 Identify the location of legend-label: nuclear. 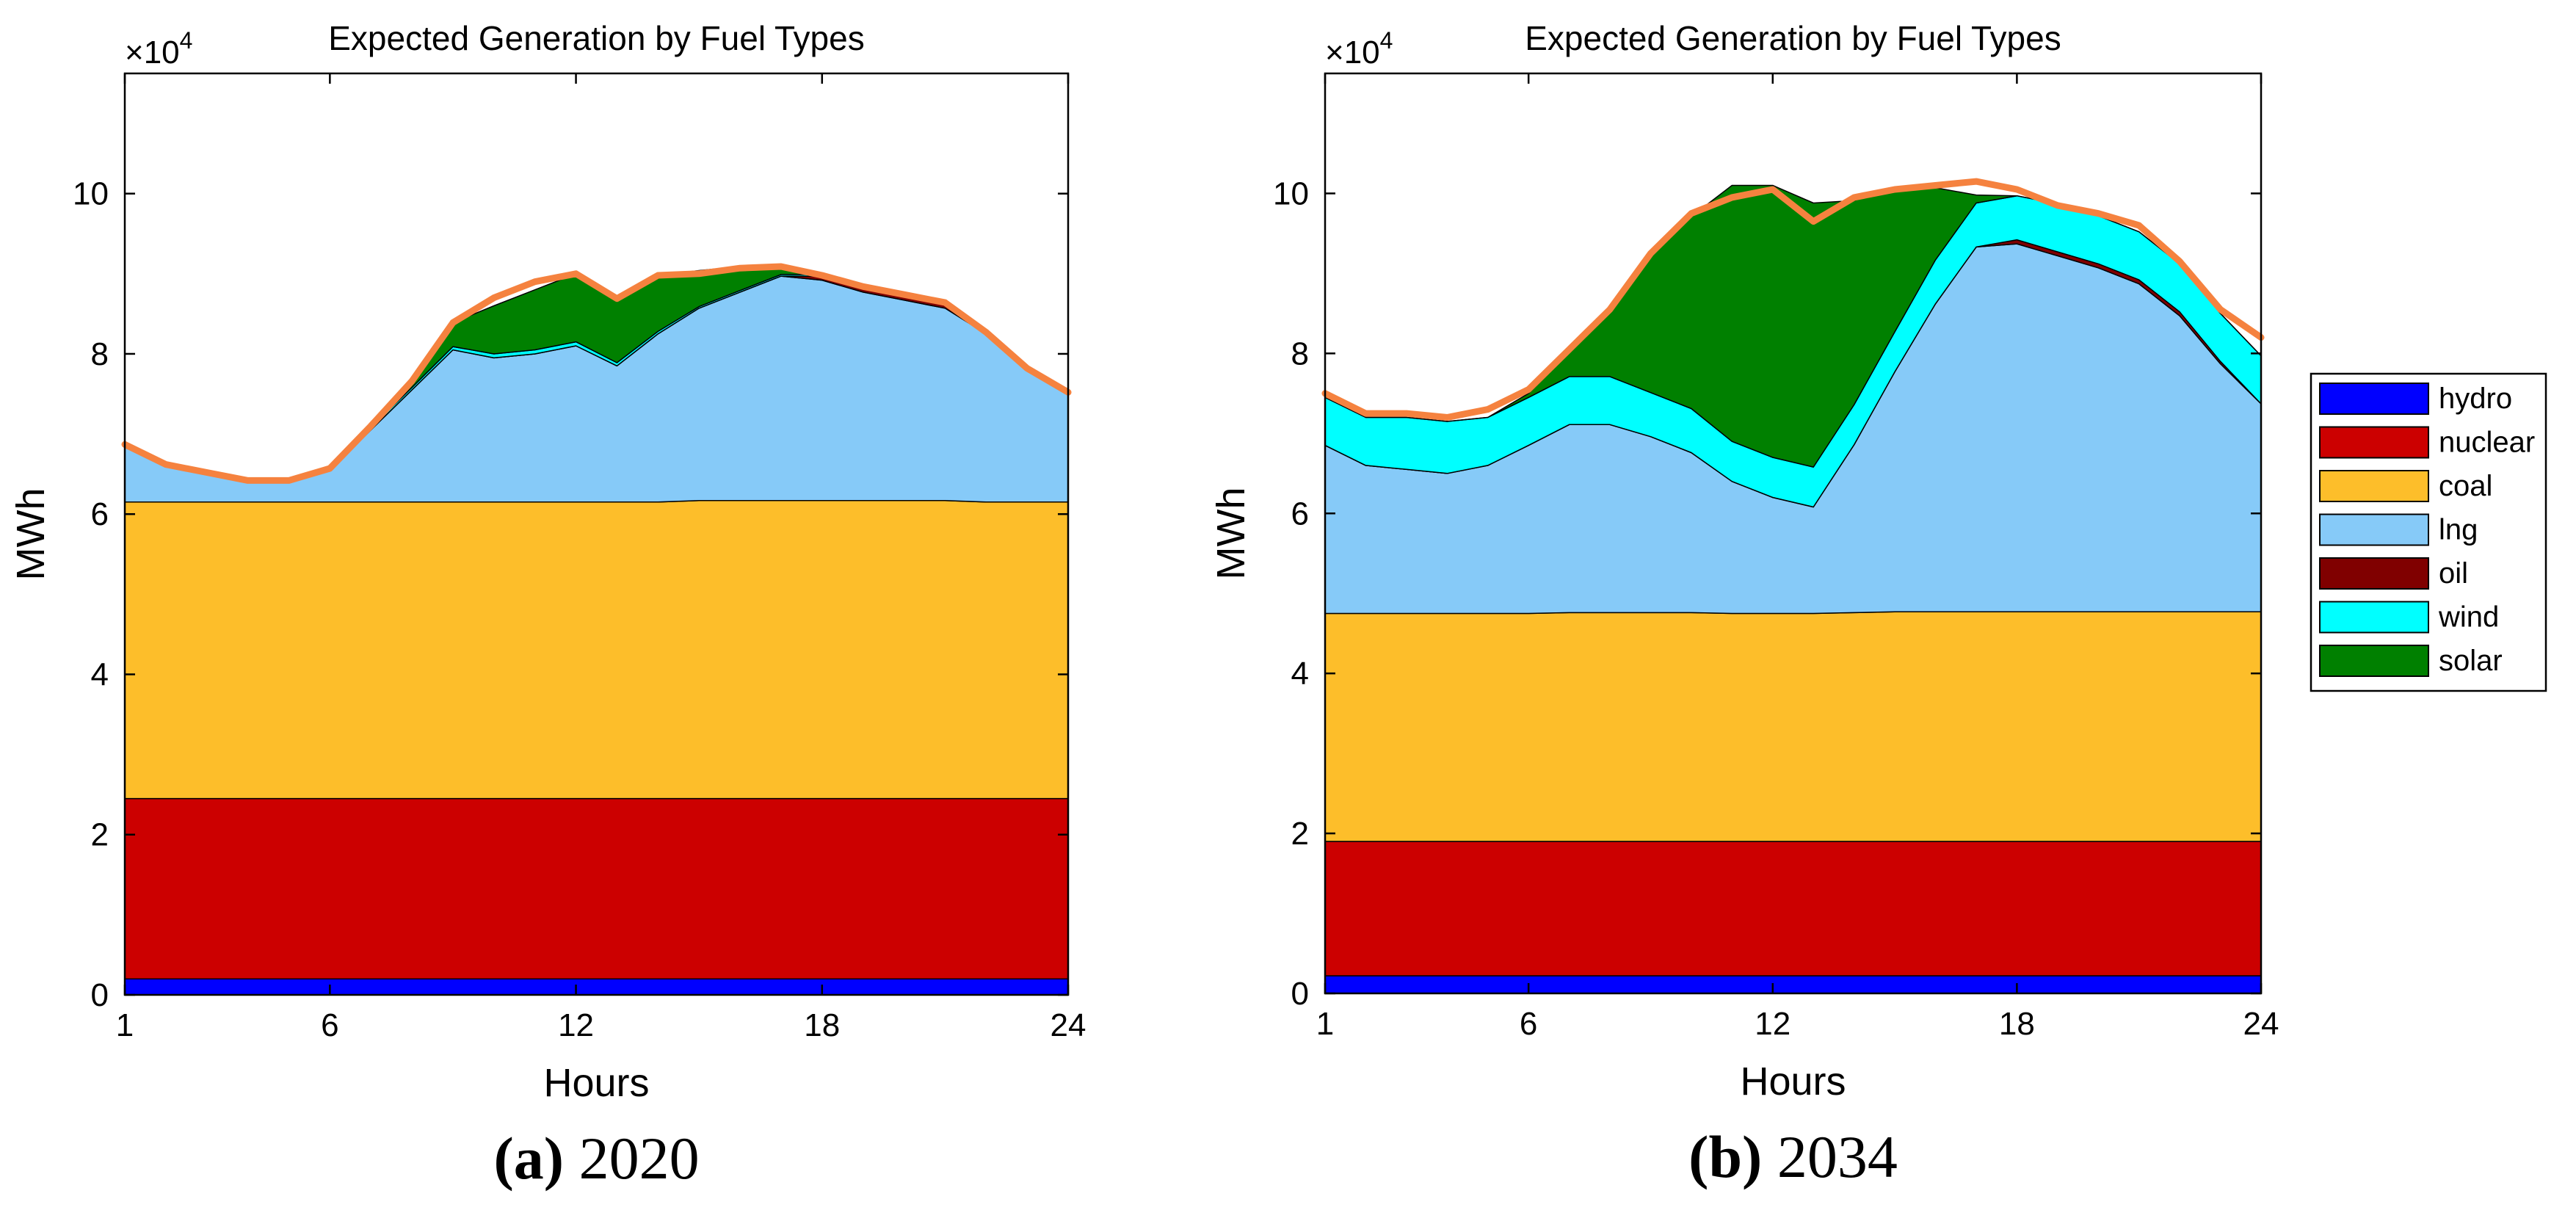
(2487, 443).